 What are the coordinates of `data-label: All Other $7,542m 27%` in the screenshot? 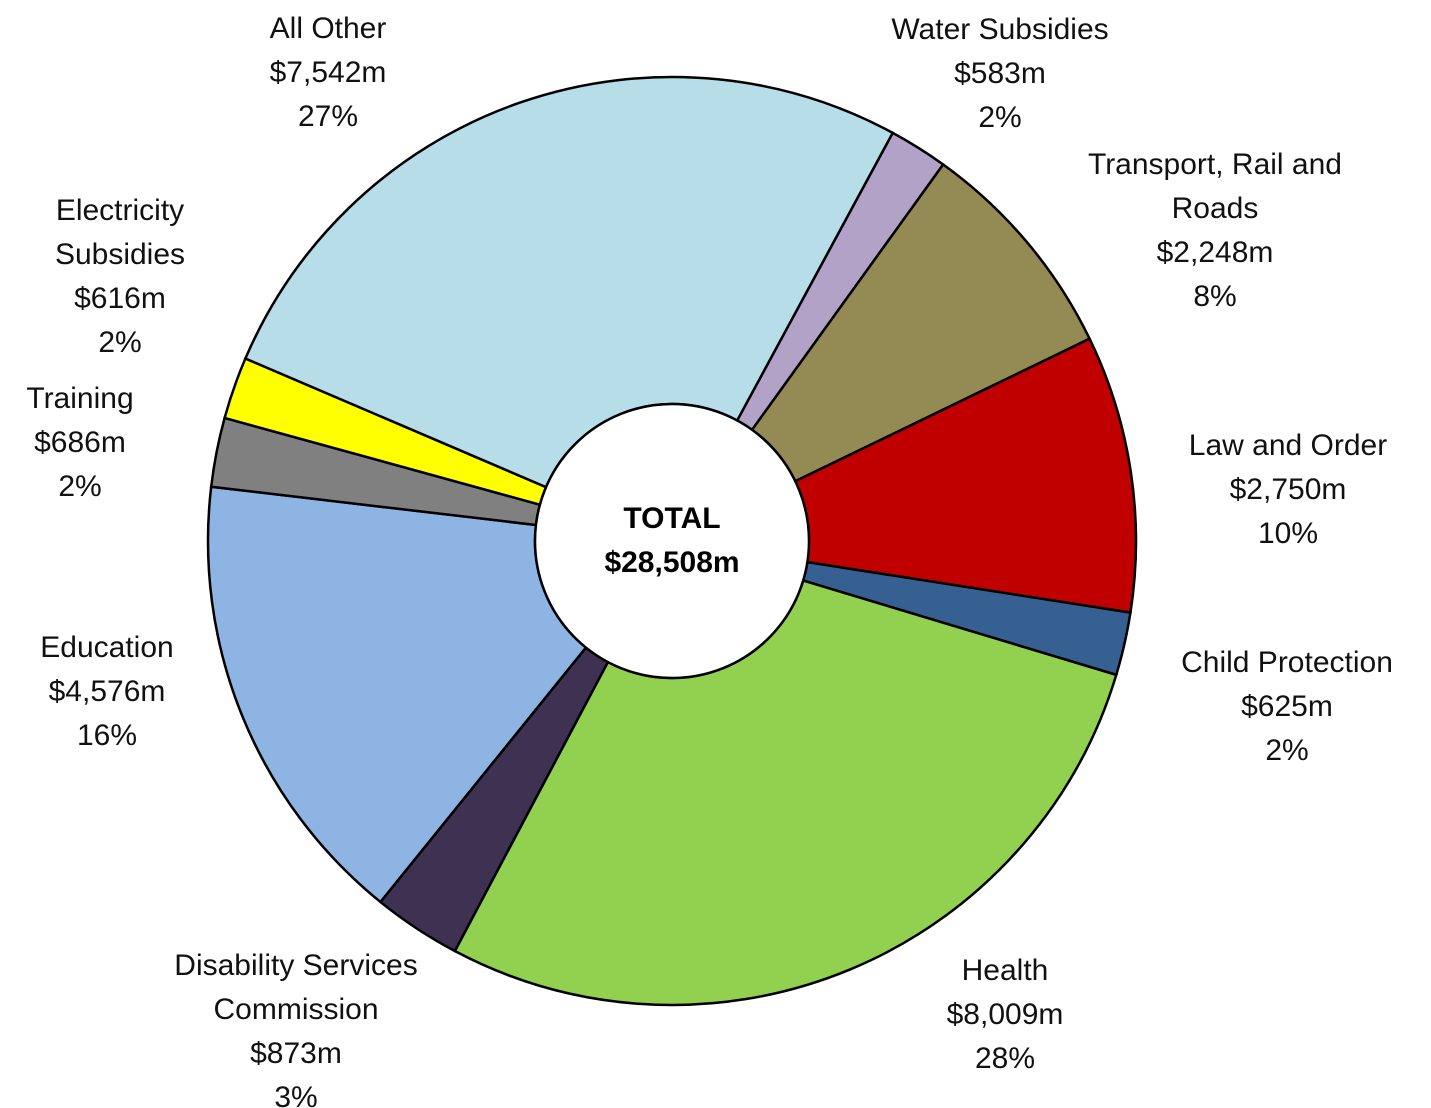 It's located at (328, 73).